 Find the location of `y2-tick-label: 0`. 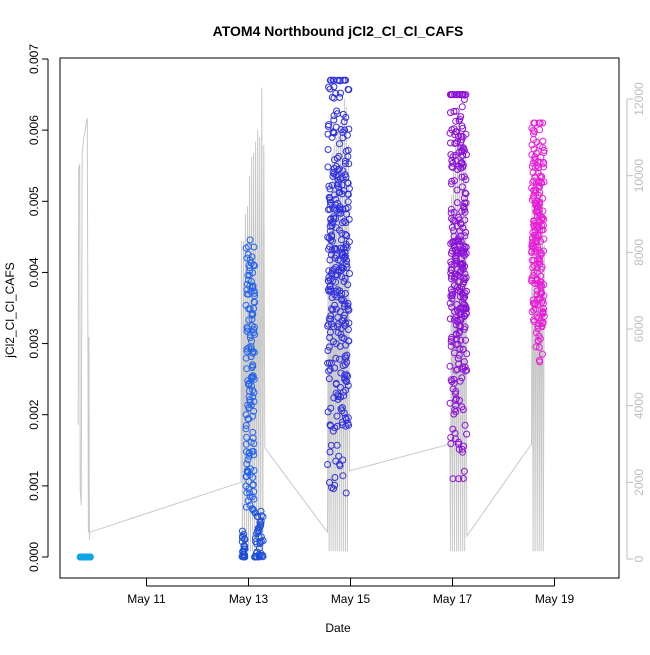

y2-tick-label: 0 is located at coordinates (639, 558).